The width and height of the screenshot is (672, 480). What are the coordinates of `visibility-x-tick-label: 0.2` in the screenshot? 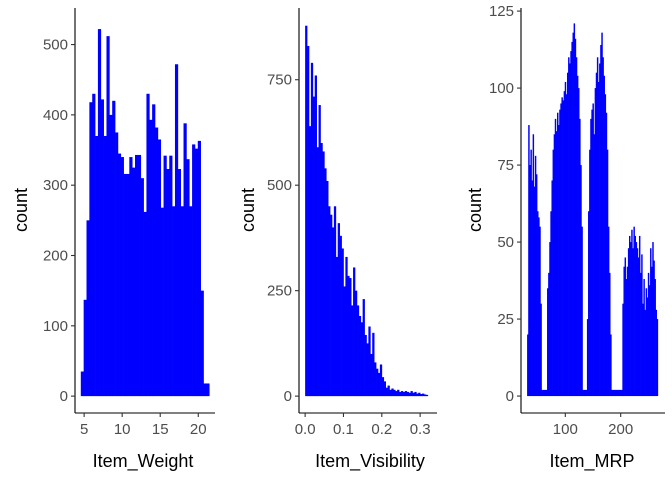 It's located at (381, 429).